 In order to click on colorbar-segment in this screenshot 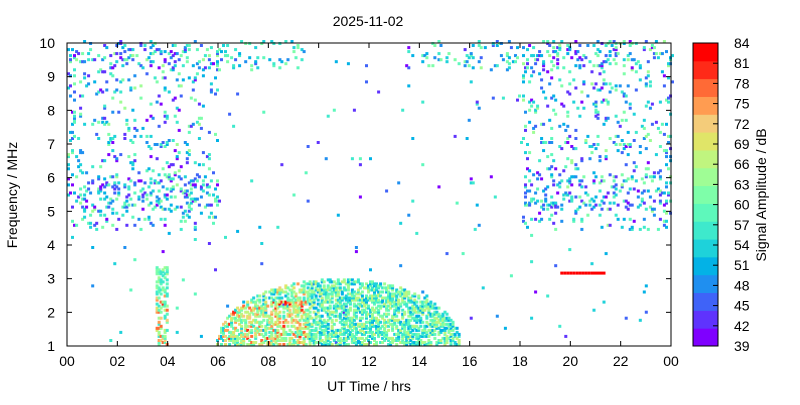, I will do `click(705, 337)`.